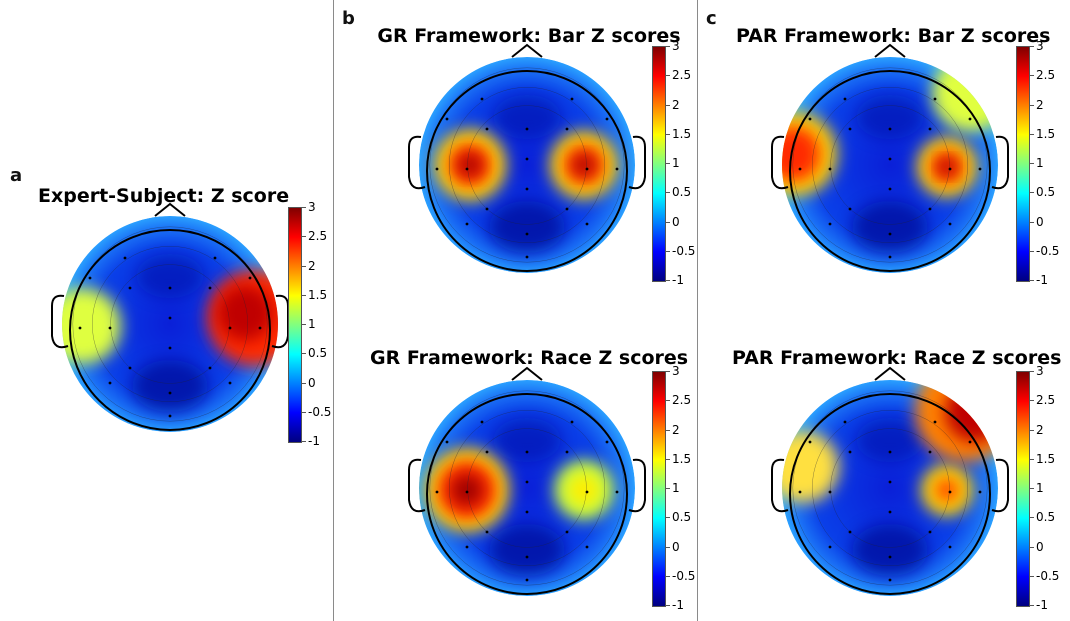 Image resolution: width=1070 pixels, height=621 pixels. I want to click on colorbar-gr-bar: 3 2.5 2 1.5 1 0.5 0 -0.5 -1, so click(673, 163).